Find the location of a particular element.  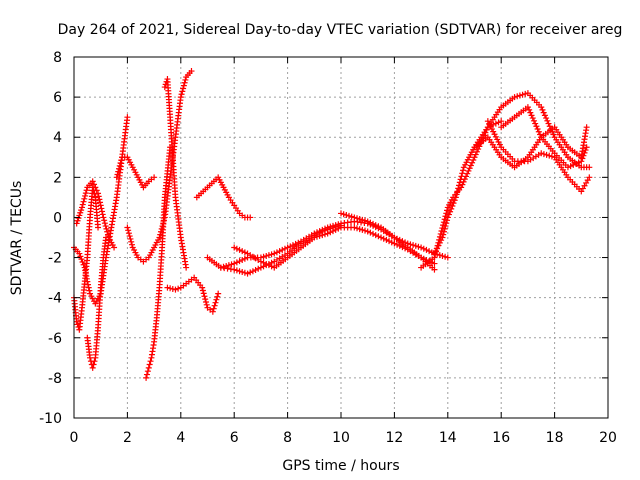

series-sat-l is located at coordinates (280, 249).